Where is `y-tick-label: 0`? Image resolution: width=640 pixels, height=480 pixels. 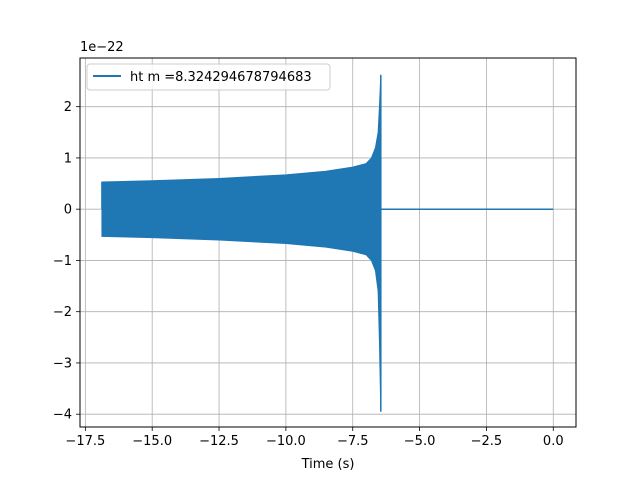 y-tick-label: 0 is located at coordinates (68, 210).